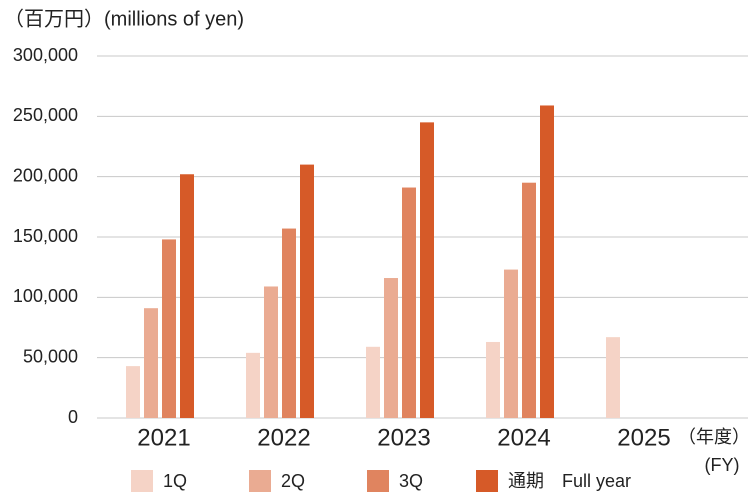  Describe the element at coordinates (45, 55) in the screenshot. I see `y-tick-label: 300,000` at that location.